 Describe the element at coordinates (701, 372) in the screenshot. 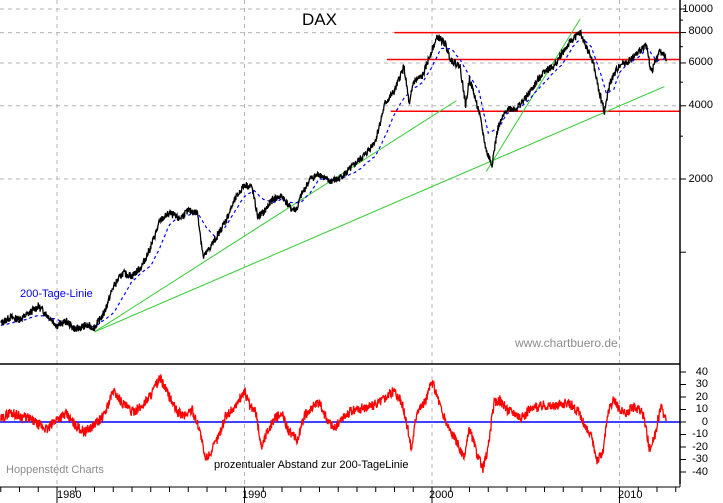

I see `osc-tick-label-40: 40` at that location.